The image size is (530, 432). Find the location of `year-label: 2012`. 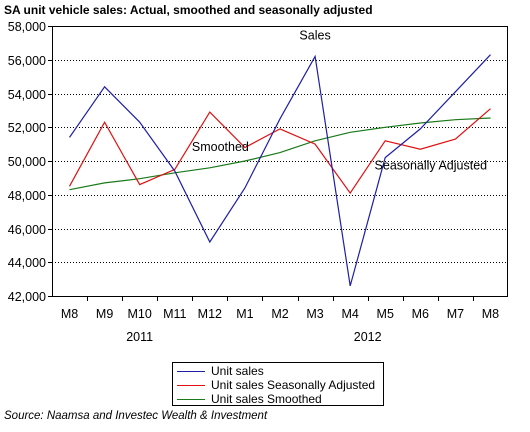

year-label: 2012 is located at coordinates (368, 337).